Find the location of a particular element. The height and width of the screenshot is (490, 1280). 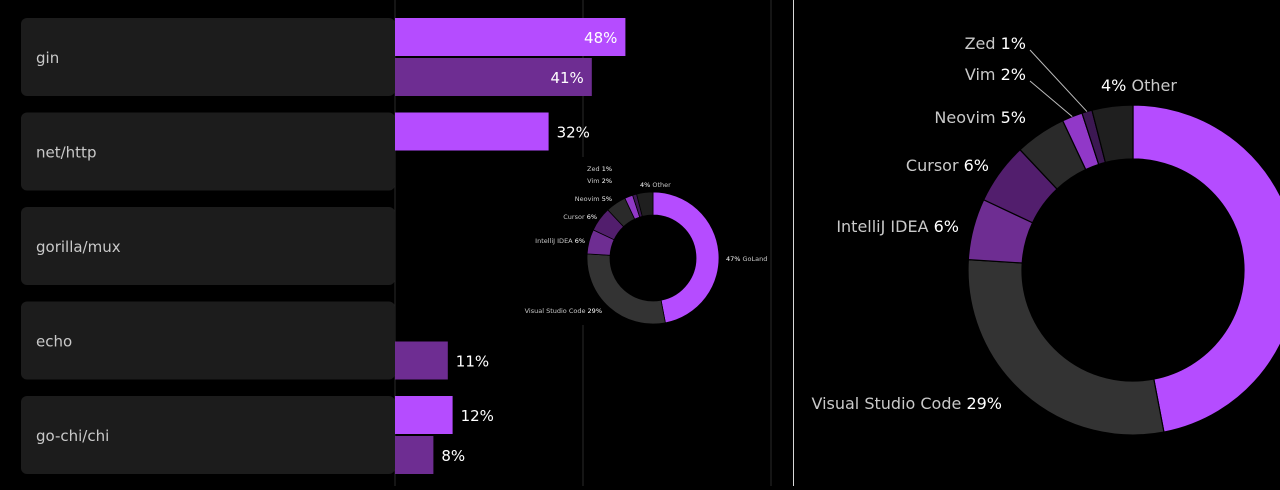

thumb-label-goland: 47% GoLand is located at coordinates (746, 259).